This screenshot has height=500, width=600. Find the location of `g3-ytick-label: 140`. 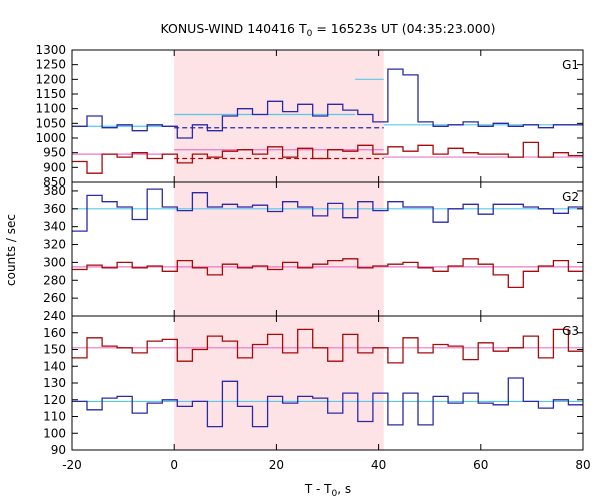

g3-ytick-label: 140 is located at coordinates (54, 366).